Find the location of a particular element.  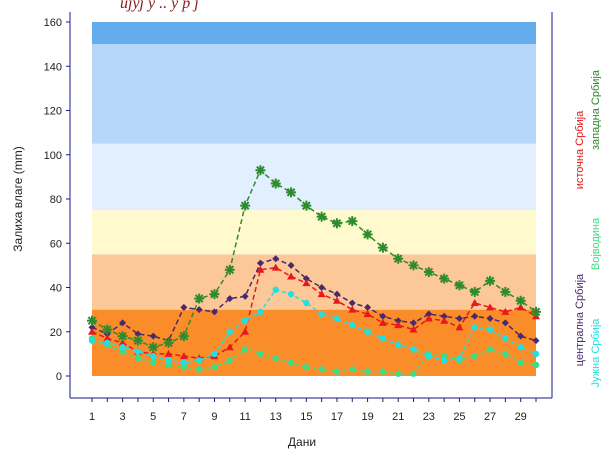

x-tick-label: 11 is located at coordinates (244, 417).